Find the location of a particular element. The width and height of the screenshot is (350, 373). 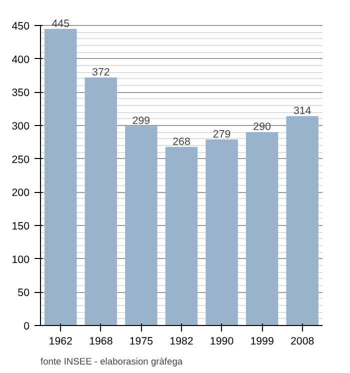

x-tick-label: 1999 is located at coordinates (262, 342).